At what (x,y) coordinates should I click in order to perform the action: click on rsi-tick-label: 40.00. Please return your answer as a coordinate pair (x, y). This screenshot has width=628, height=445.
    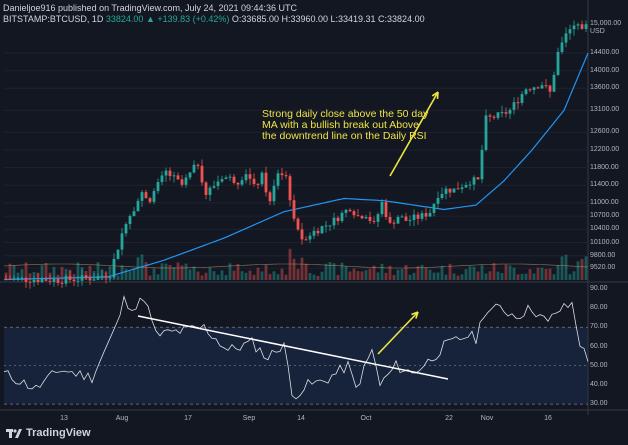
    Looking at the image, I should click on (599, 384).